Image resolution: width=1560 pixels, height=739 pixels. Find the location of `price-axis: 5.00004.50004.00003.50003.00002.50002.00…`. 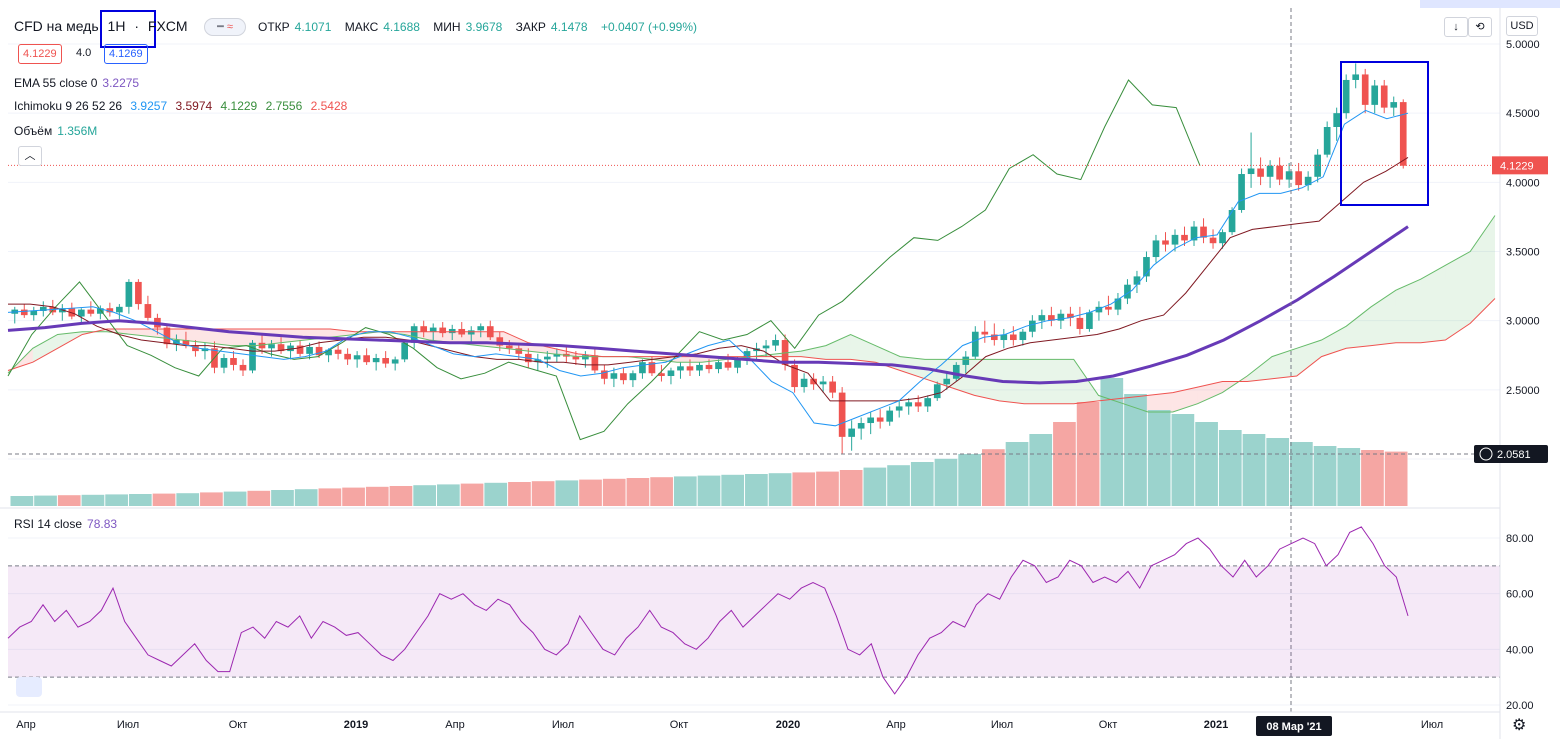

price-axis: 5.00004.50004.00003.50003.00002.50002.00… is located at coordinates (1511, 369).